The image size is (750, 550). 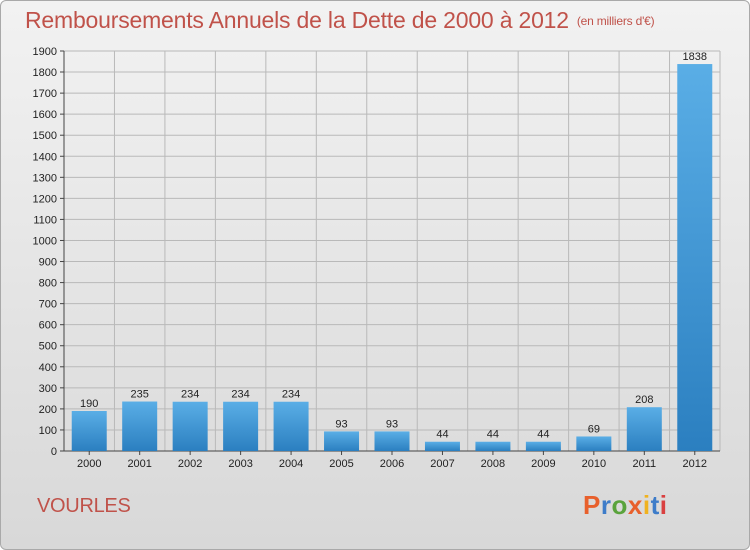 I want to click on bar-2005, so click(x=342, y=441).